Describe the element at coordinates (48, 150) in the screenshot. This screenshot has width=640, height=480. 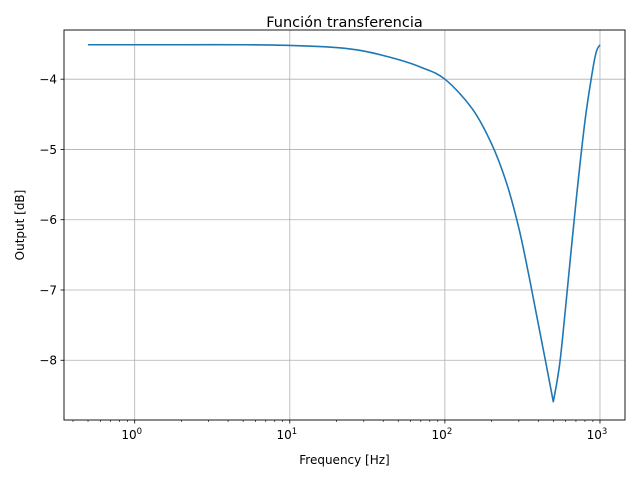
I see `y-tick-label: −5` at that location.